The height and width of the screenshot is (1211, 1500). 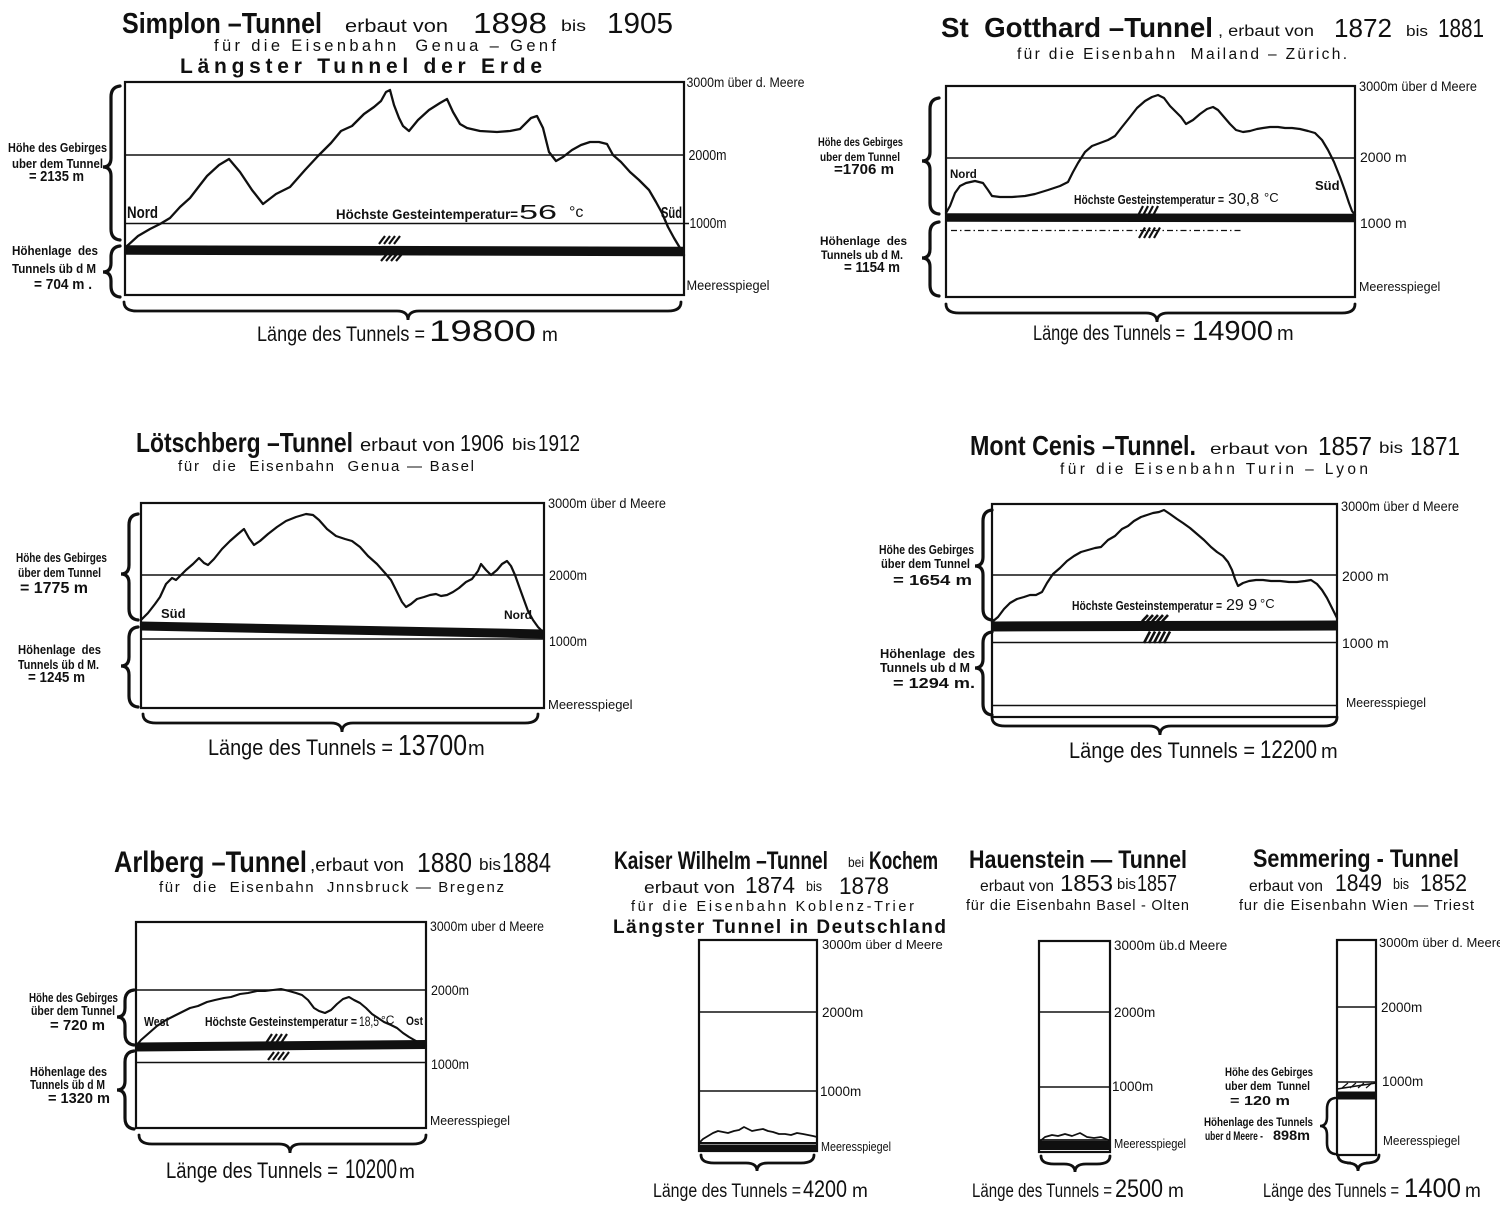 What do you see at coordinates (56, 677) in the screenshot?
I see `svg-text: = 1245 m` at bounding box center [56, 677].